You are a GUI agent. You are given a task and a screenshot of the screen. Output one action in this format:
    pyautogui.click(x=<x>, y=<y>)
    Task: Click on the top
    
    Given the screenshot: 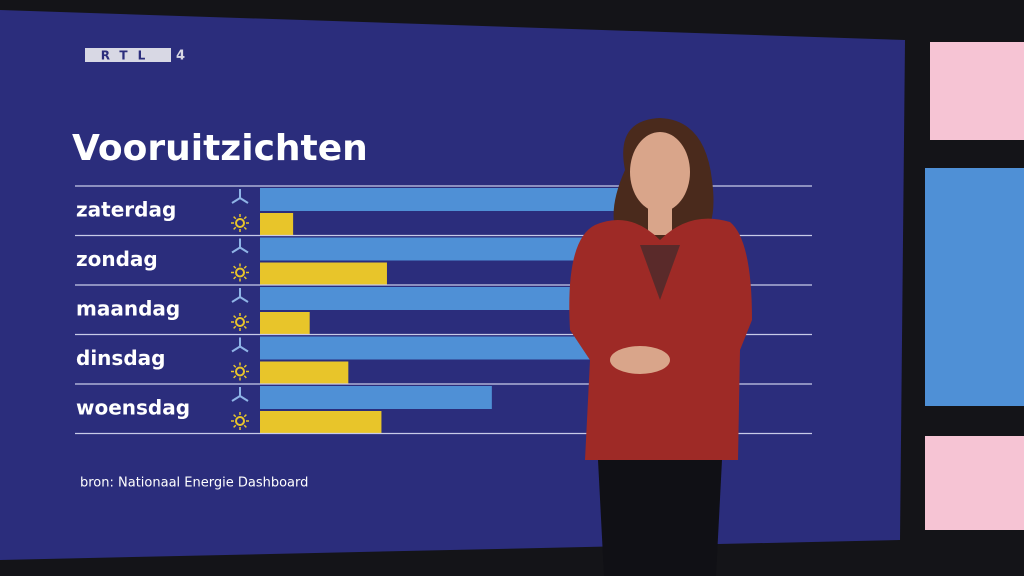 What is the action you would take?
    pyautogui.click(x=660, y=272)
    